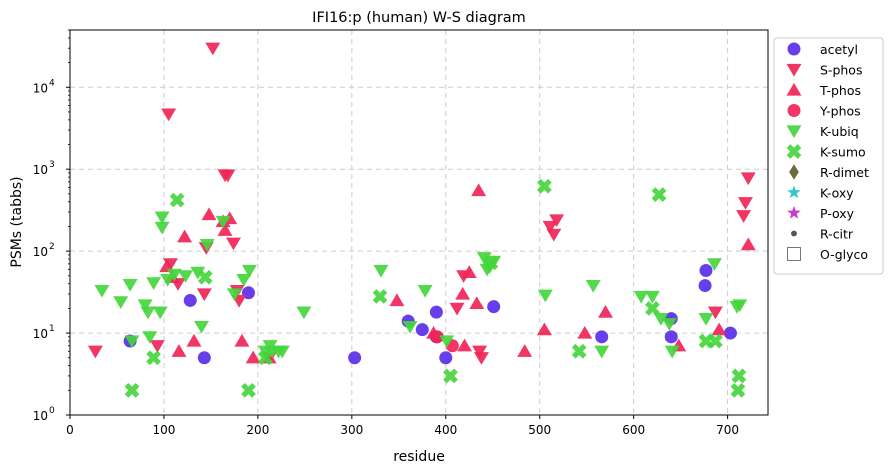 The image size is (889, 474). What do you see at coordinates (52, 411) in the screenshot?
I see `y-tick-exponent: 0` at bounding box center [52, 411].